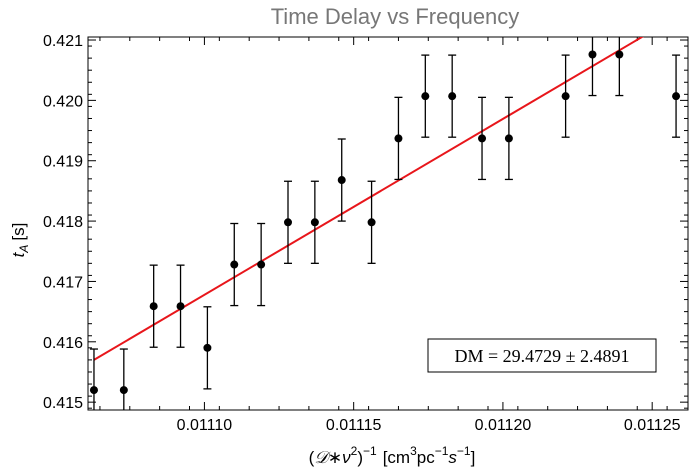 The image size is (700, 470). I want to click on y-tick-label: 0.417, so click(63, 282).